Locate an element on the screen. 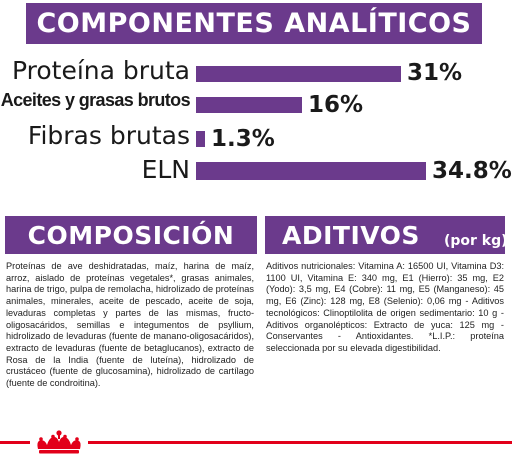 The width and height of the screenshot is (512, 465). composition-banner: COMPOSICIÓN is located at coordinates (131, 235).